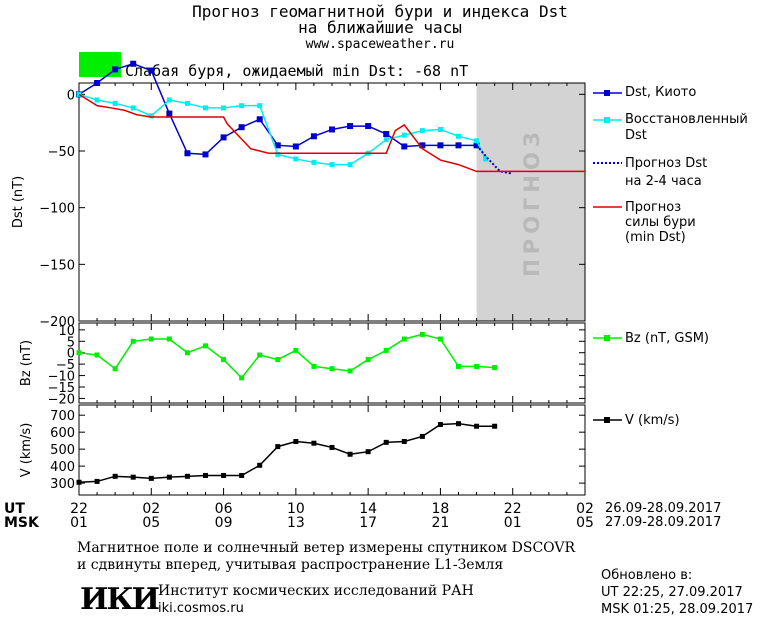 This screenshot has height=620, width=760. Describe the element at coordinates (62, 467) in the screenshot. I see `v-ytick-label: 400` at that location.